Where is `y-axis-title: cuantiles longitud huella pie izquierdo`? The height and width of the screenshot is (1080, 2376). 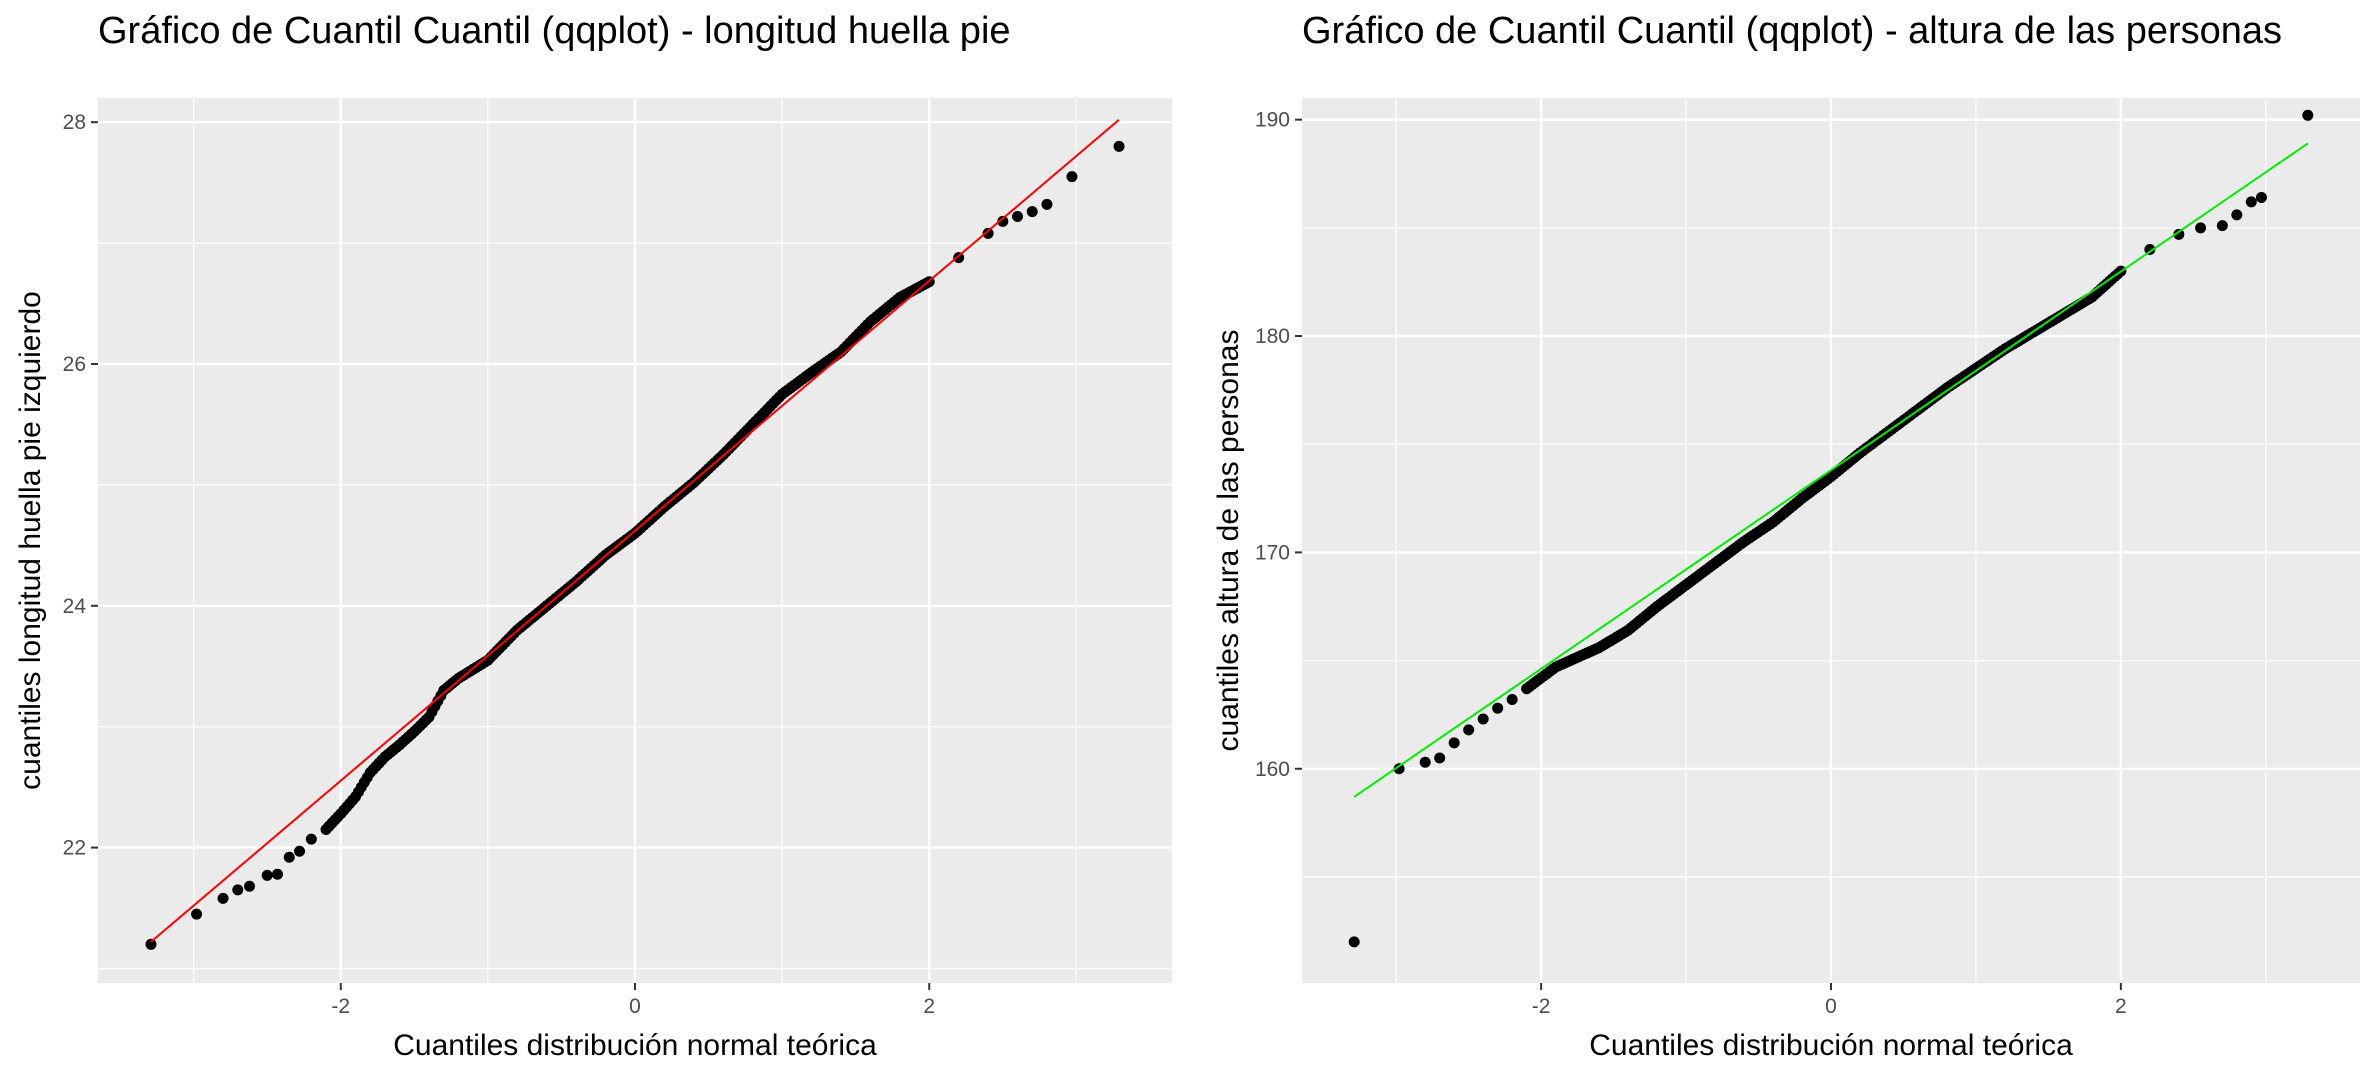
y-axis-title: cuantiles longitud huella pie izquierdo is located at coordinates (30, 540).